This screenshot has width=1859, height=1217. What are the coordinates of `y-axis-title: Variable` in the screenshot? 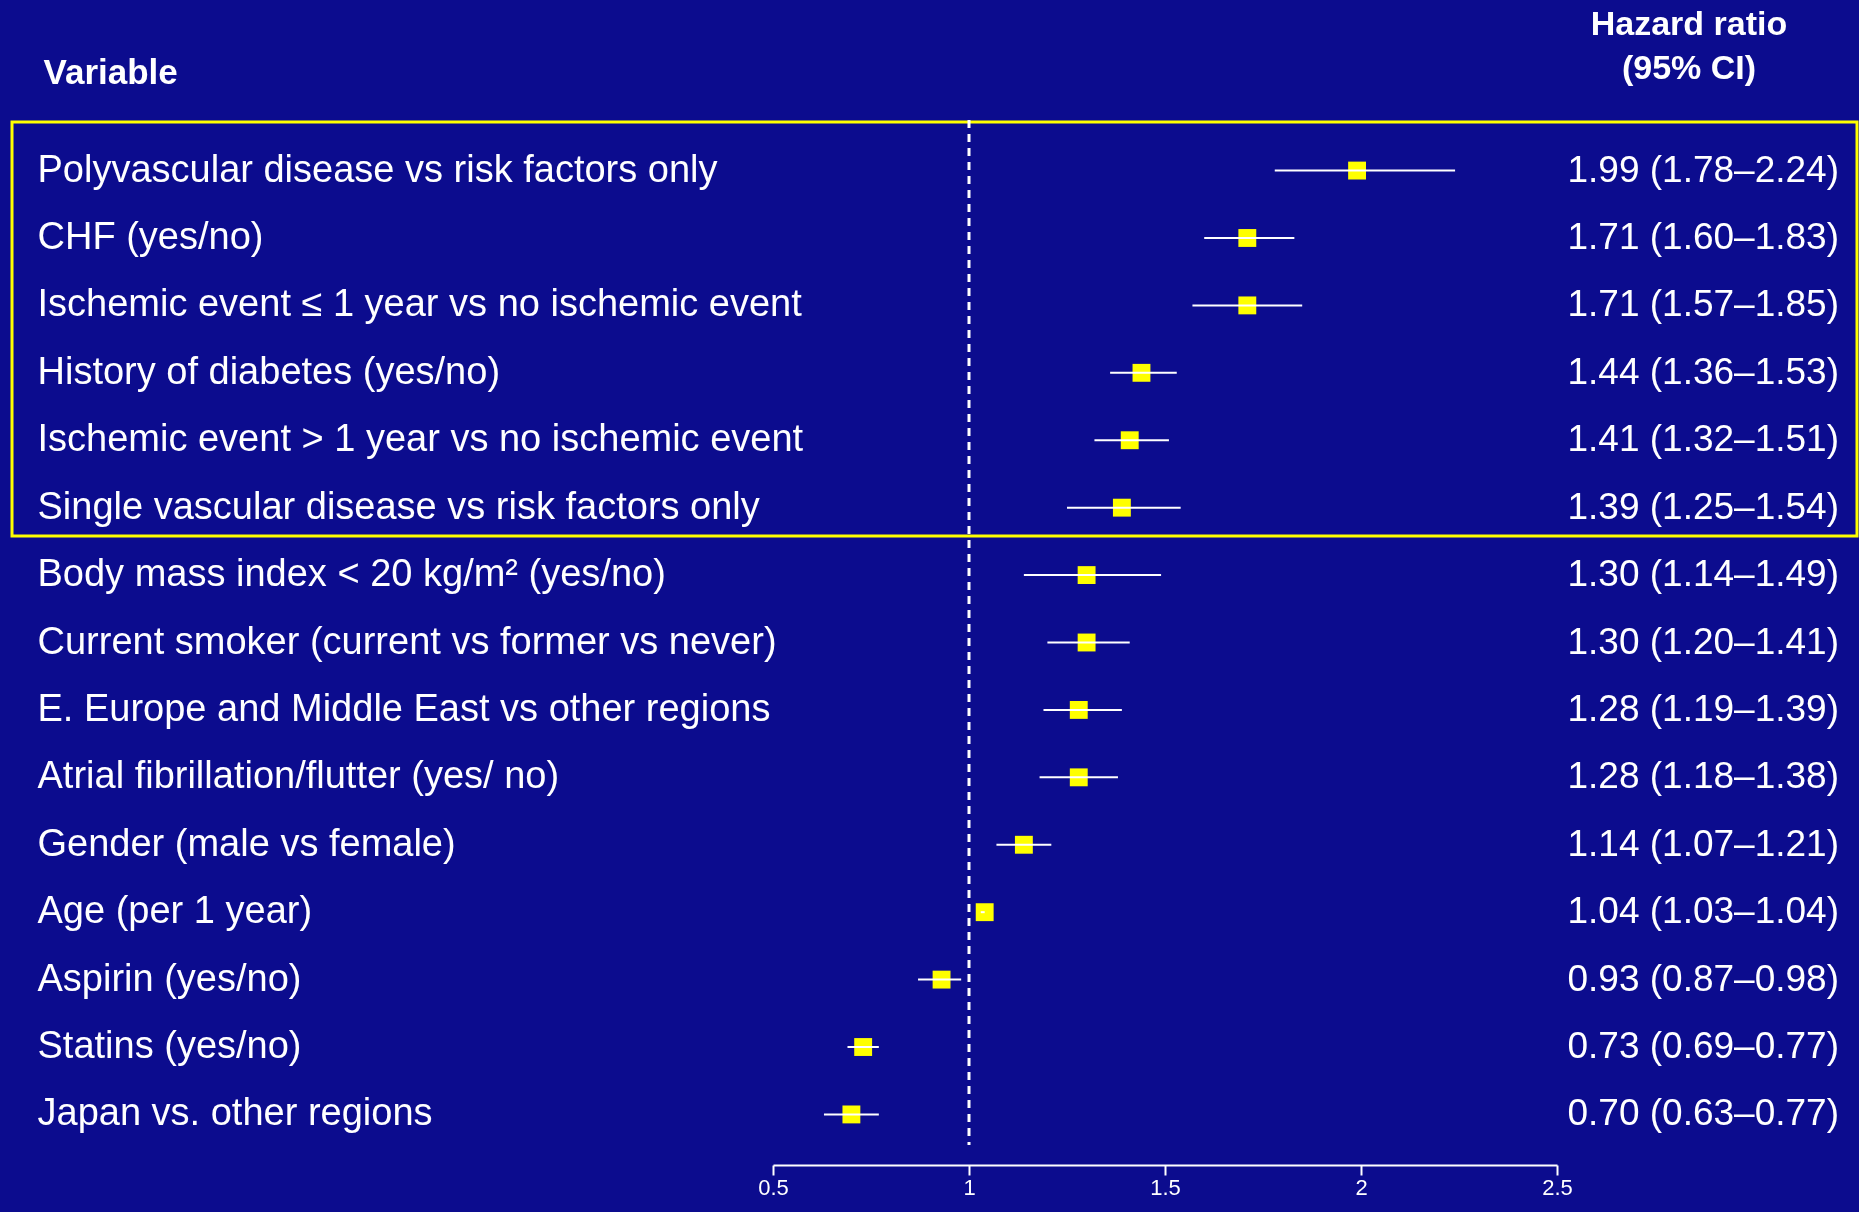 It's located at (110, 71).